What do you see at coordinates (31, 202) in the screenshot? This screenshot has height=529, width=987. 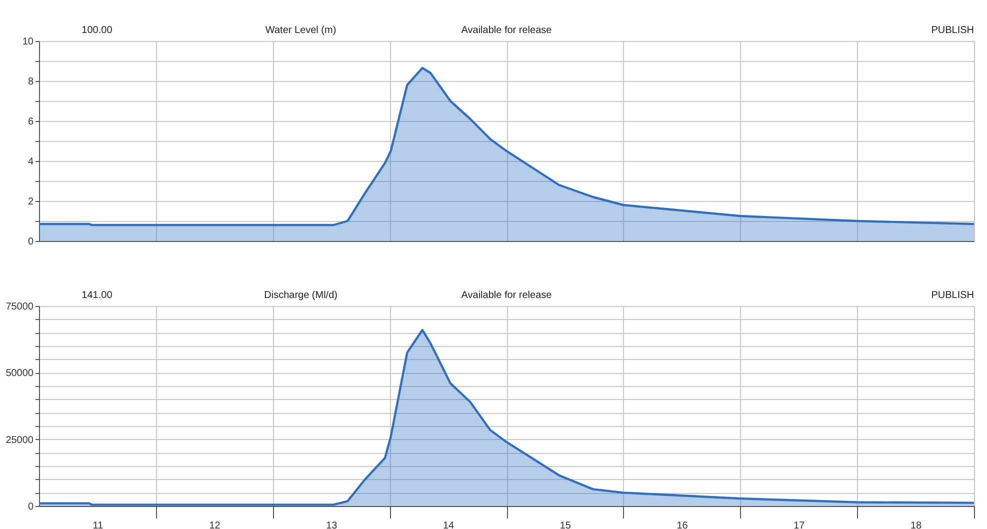 I see `y-tick-label: 2` at bounding box center [31, 202].